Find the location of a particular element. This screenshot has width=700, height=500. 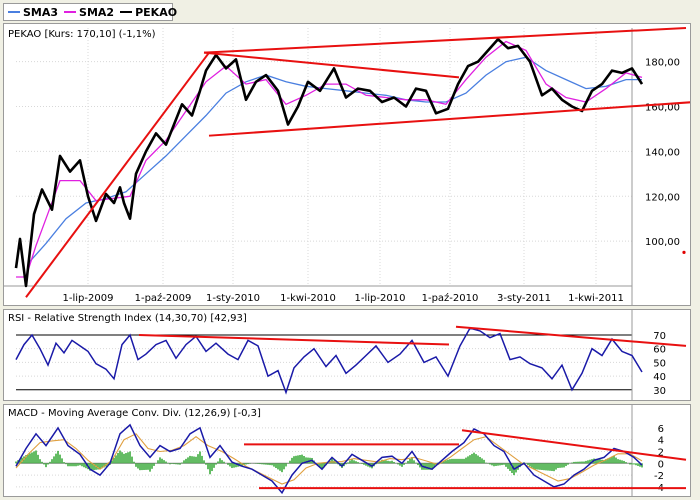

x-tick-label: 1-lip-2009 is located at coordinates (88, 298).